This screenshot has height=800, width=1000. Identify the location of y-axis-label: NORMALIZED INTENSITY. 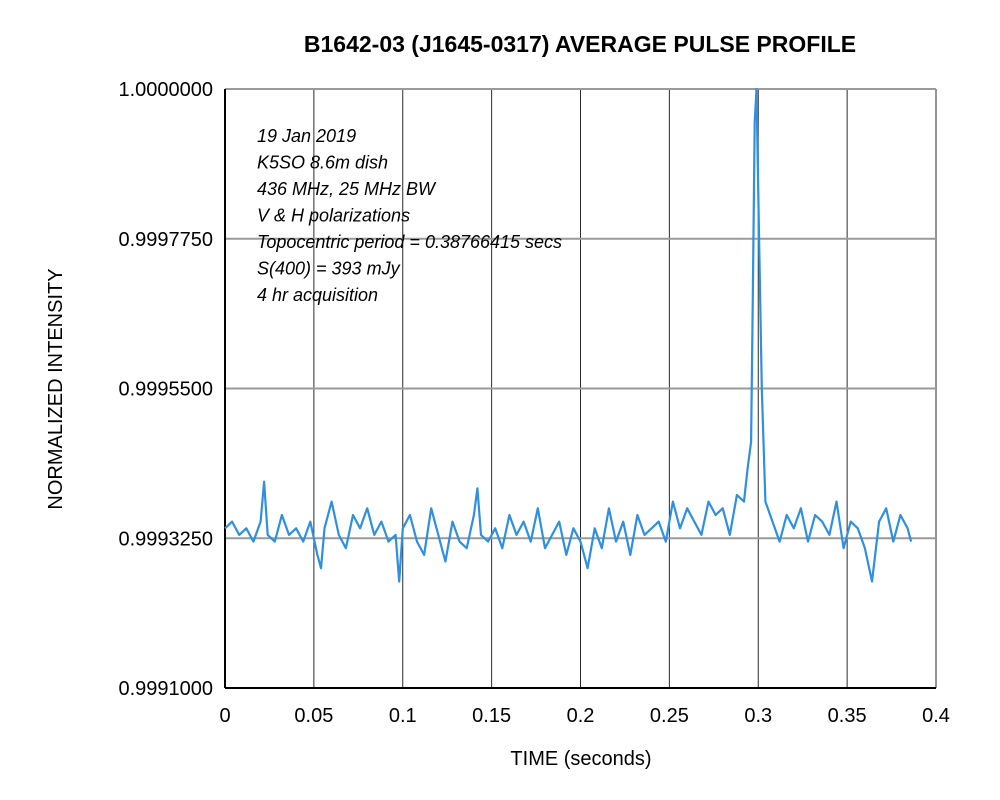
(56, 388).